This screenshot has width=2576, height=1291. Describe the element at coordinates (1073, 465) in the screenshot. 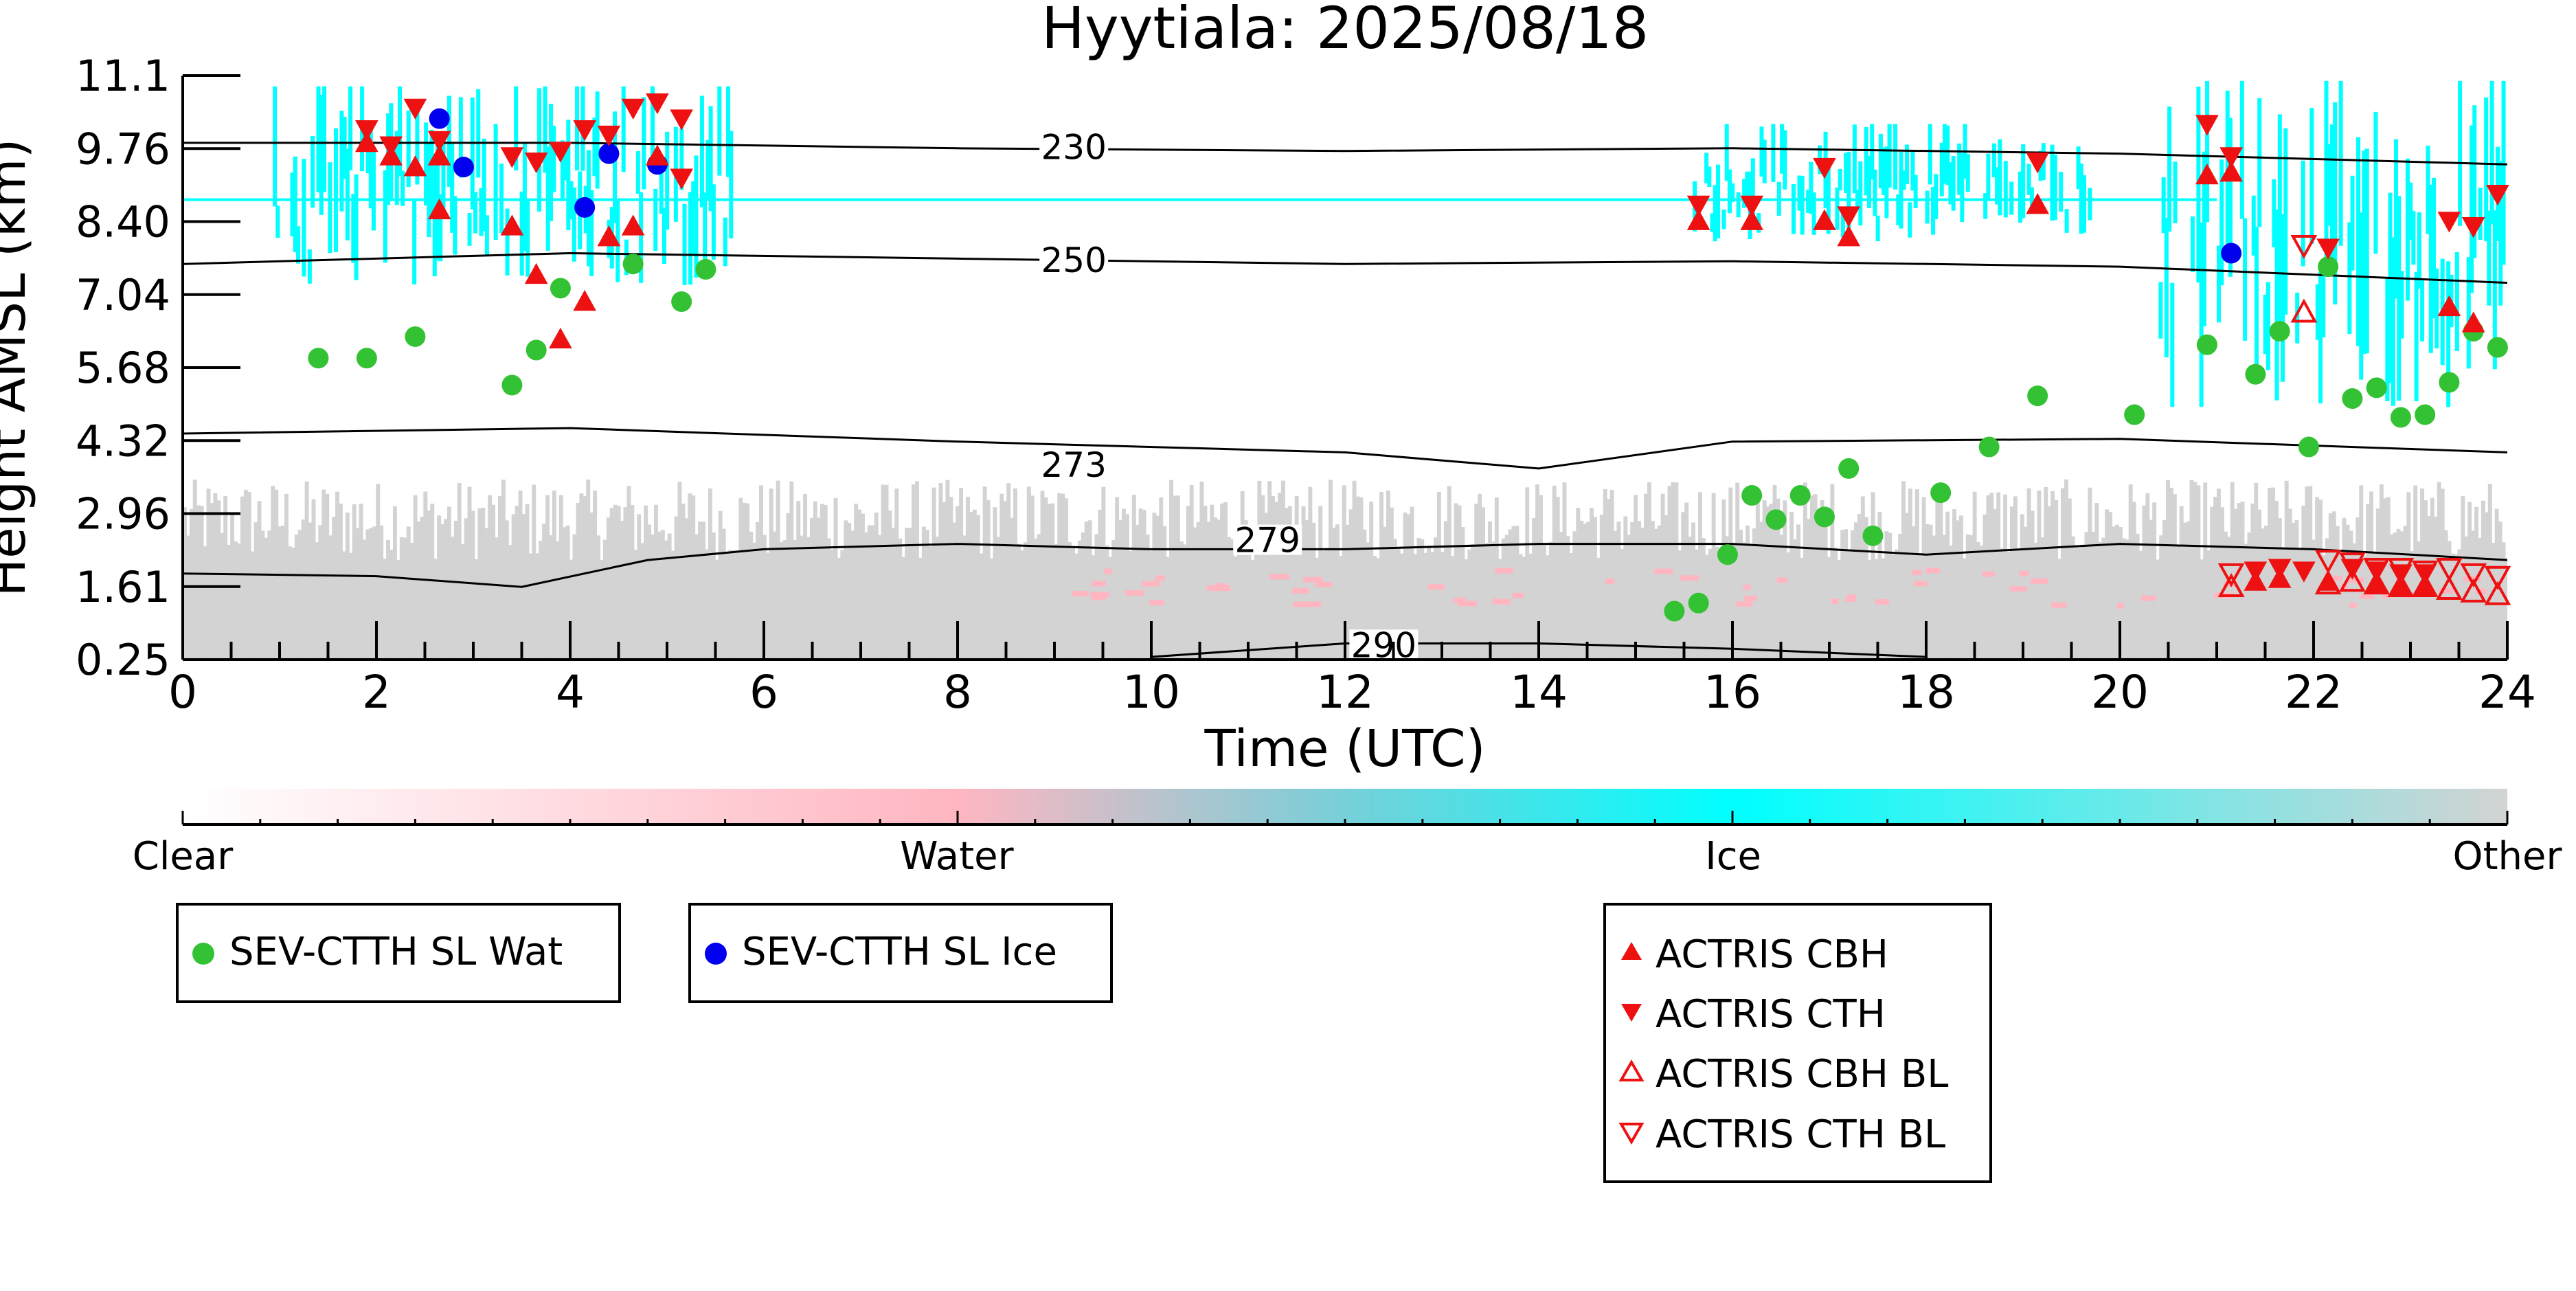

I see `contour-label-273: 273` at that location.